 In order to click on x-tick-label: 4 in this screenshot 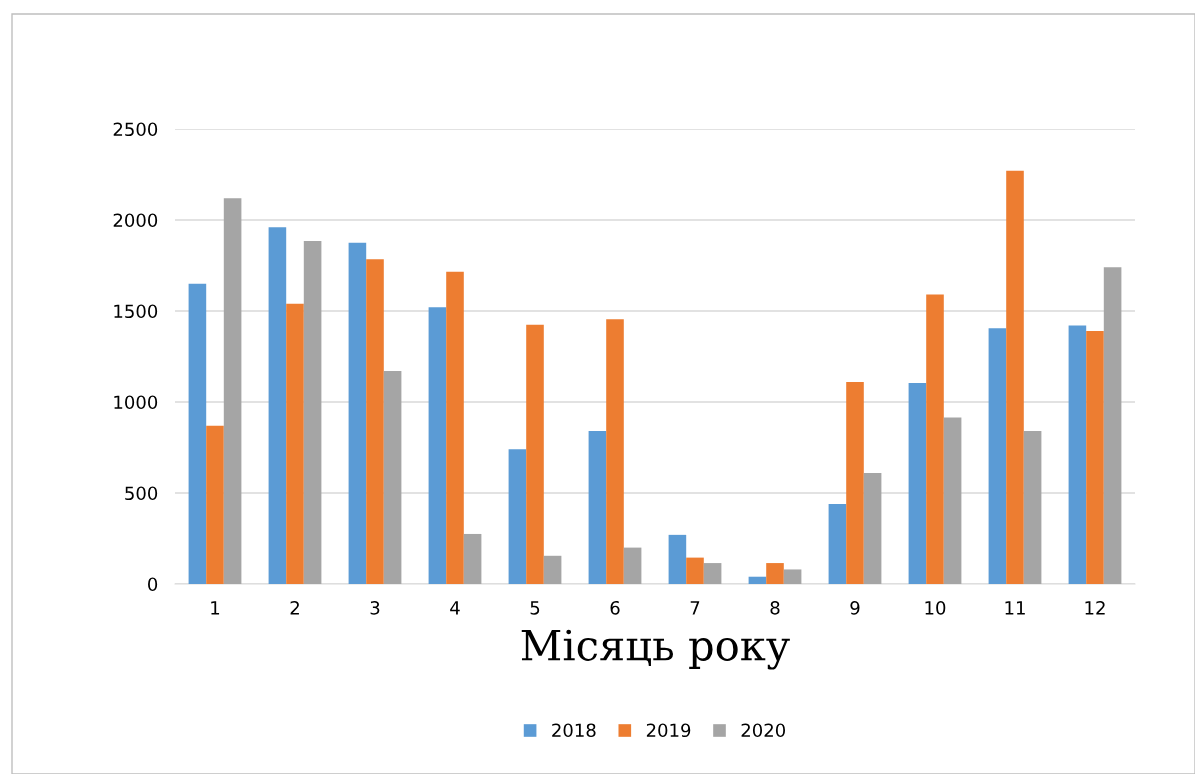, I will do `click(455, 608)`.